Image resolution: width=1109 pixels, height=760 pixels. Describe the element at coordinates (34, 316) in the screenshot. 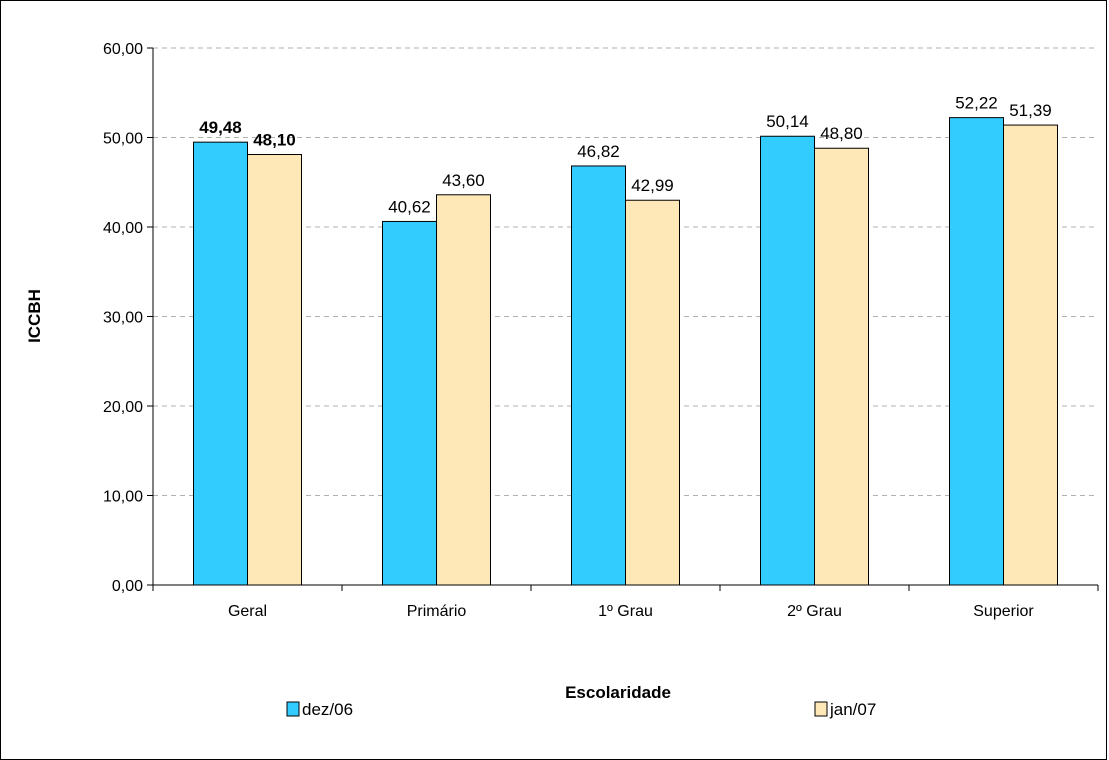

I see `y-axis-title: ICCBH` at that location.